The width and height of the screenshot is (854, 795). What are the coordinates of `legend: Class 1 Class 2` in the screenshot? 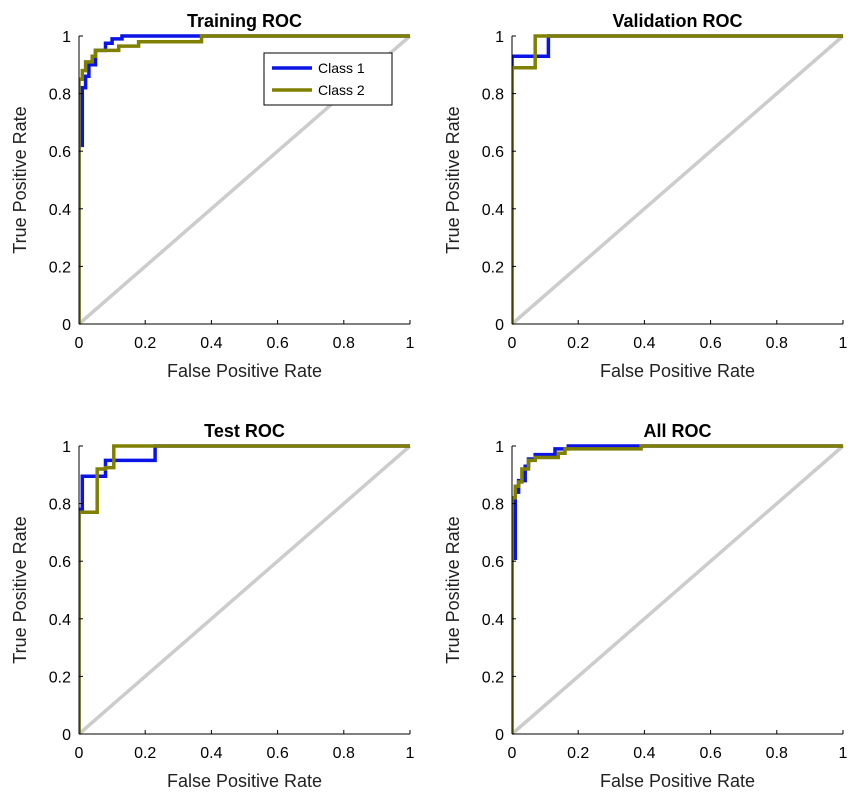 It's located at (328, 79).